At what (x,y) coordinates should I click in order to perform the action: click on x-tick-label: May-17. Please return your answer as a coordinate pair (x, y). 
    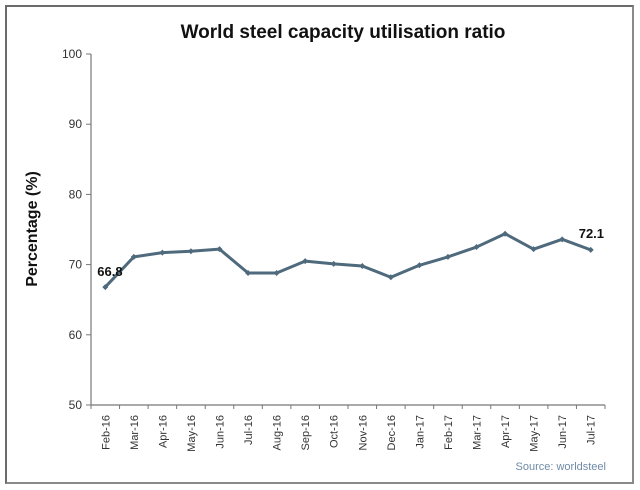
    Looking at the image, I should click on (535, 433).